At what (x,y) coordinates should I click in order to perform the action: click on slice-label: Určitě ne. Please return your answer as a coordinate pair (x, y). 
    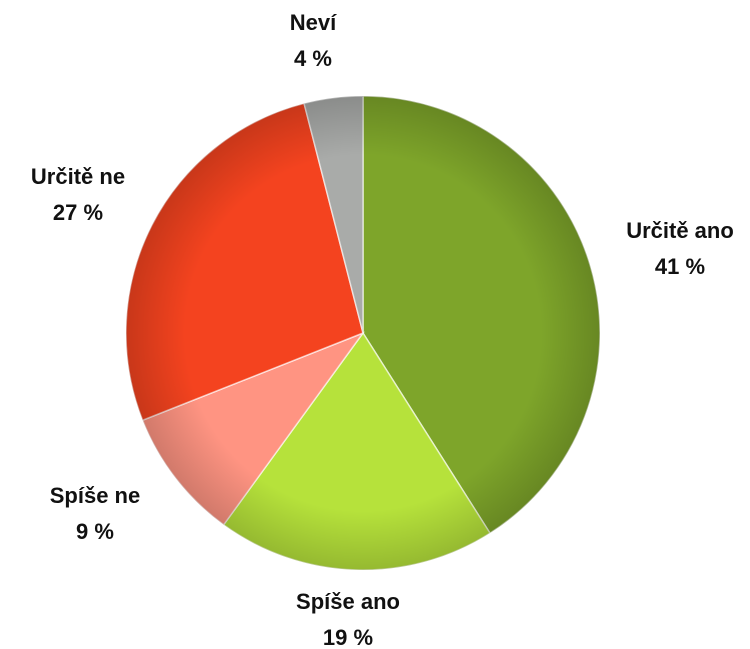
    Looking at the image, I should click on (78, 176).